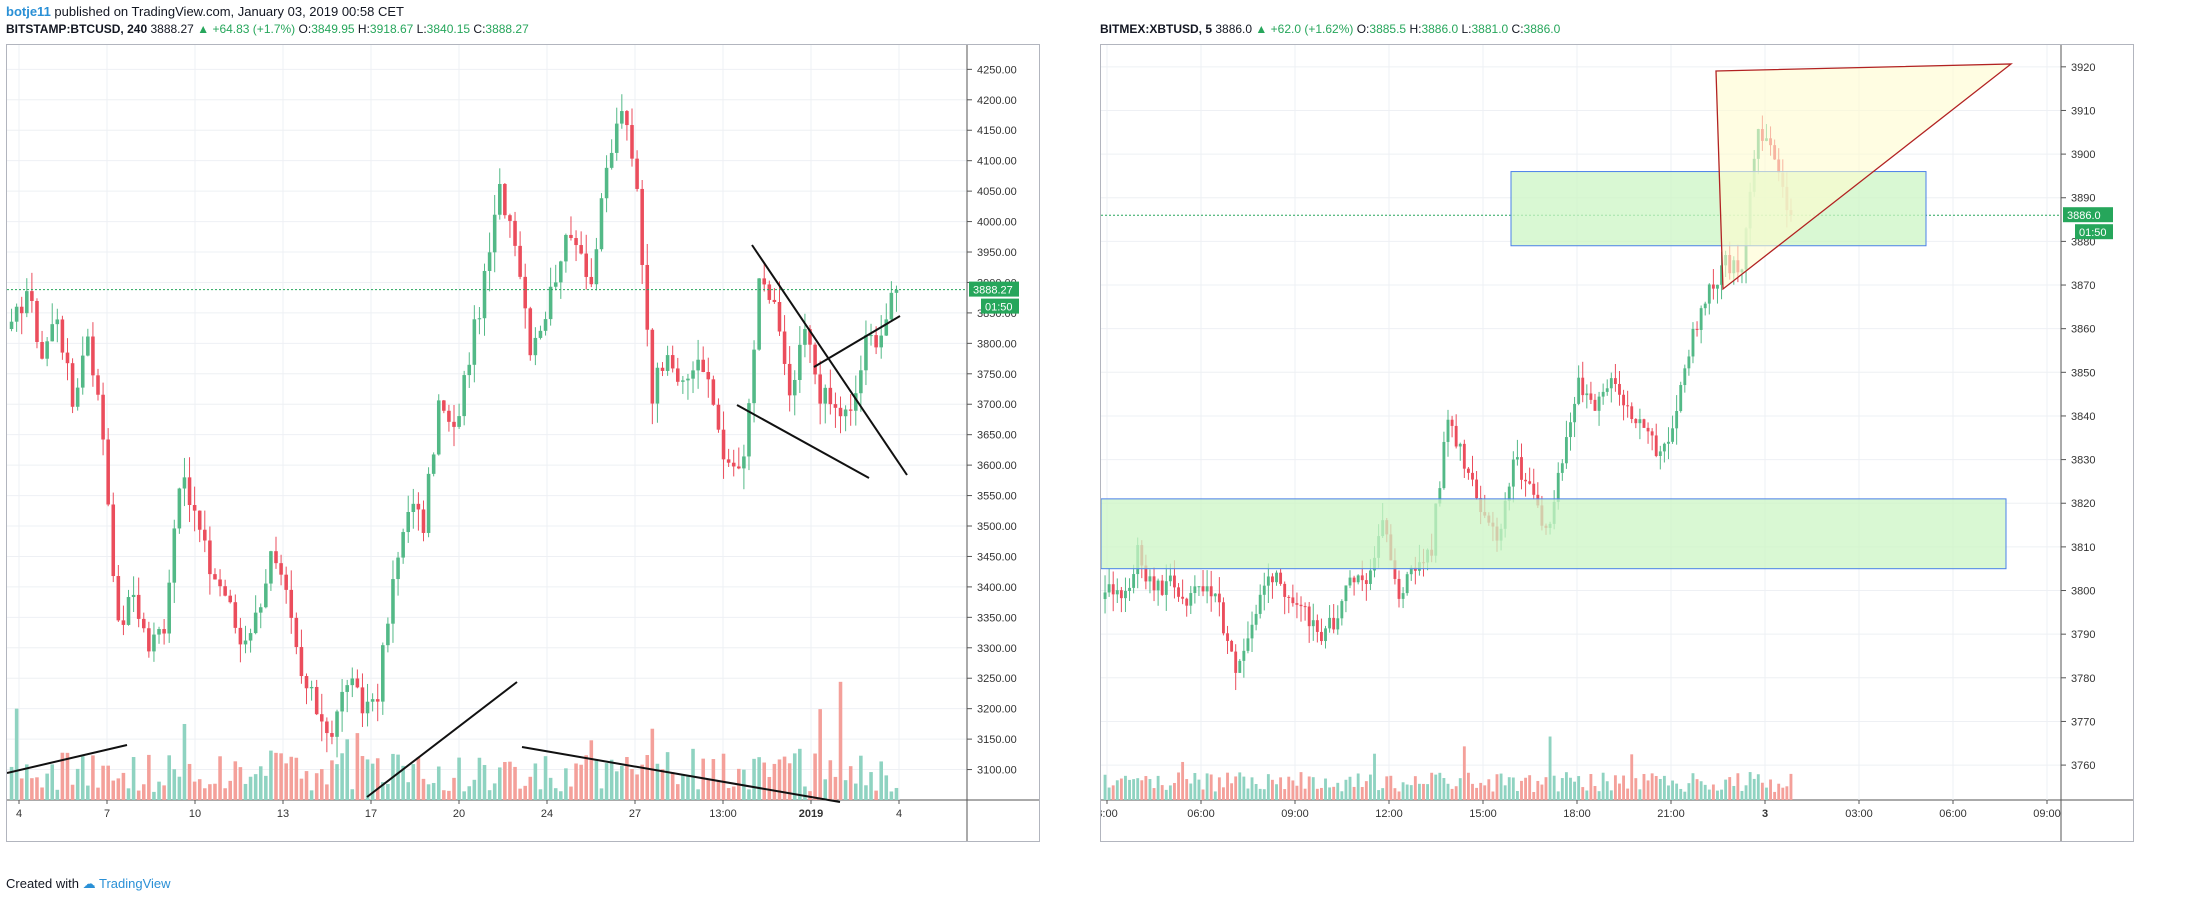  What do you see at coordinates (1542, 29) in the screenshot?
I see `right-close: 3886.0` at bounding box center [1542, 29].